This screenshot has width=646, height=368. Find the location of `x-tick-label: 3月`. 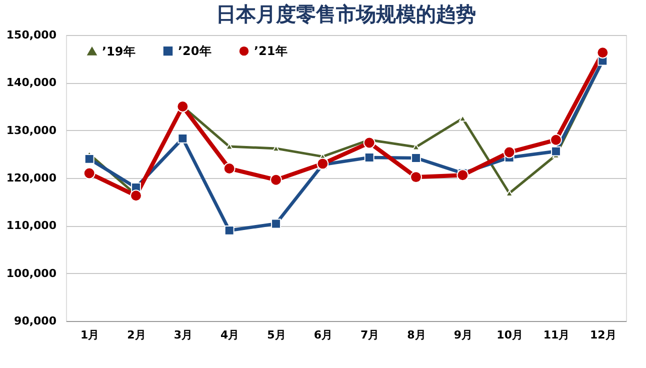

x-tick-label: 3月 is located at coordinates (183, 335).